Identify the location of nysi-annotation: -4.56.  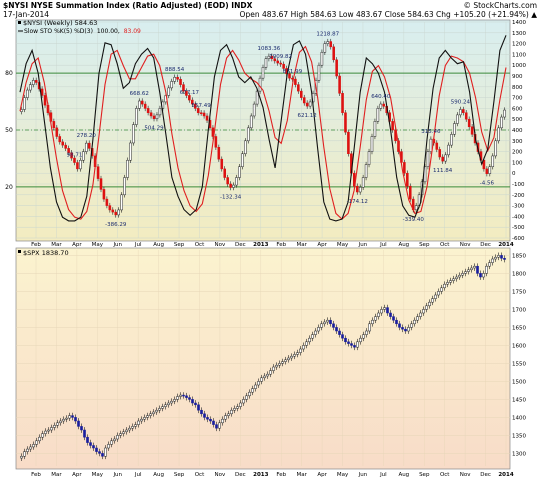
(487, 184).